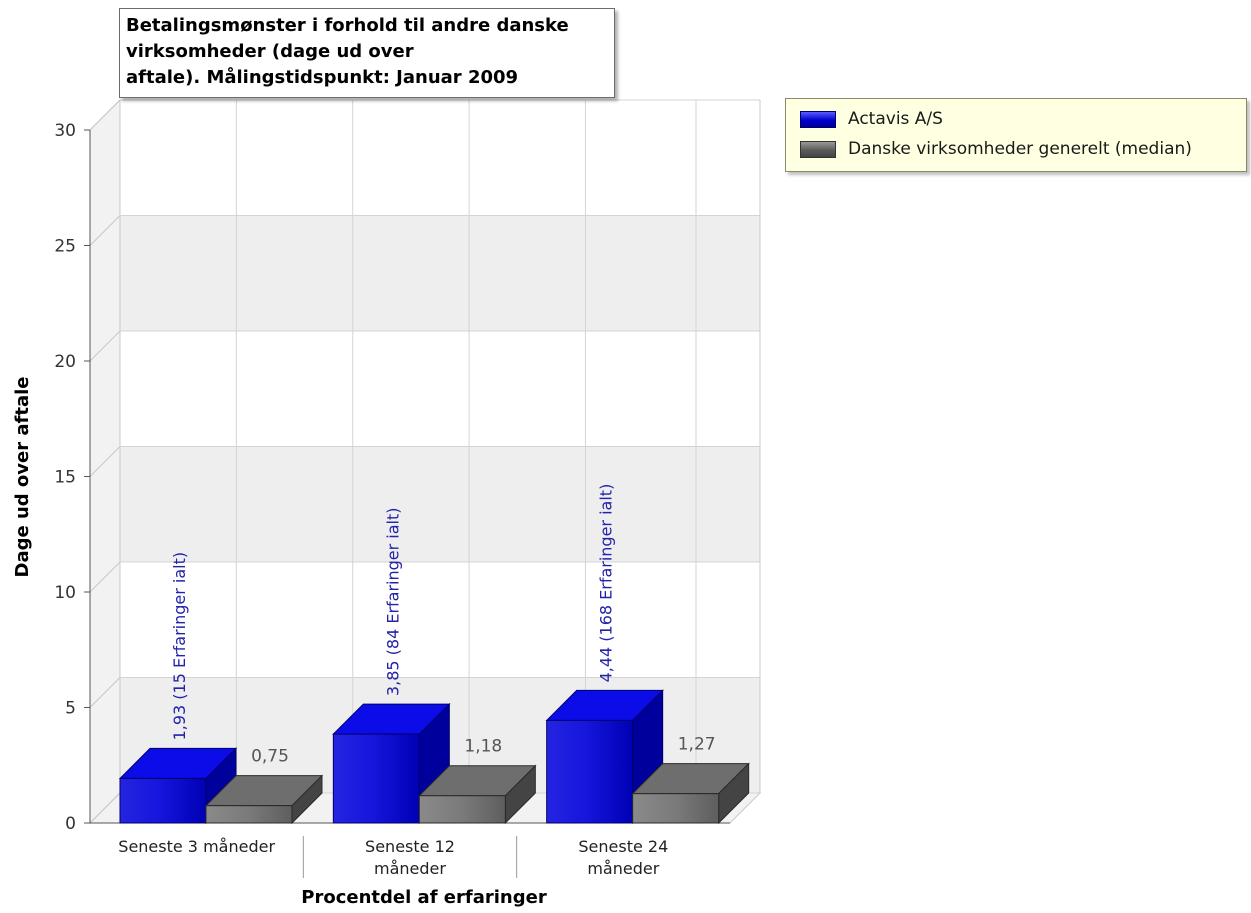 Image resolution: width=1251 pixels, height=913 pixels. What do you see at coordinates (270, 51) in the screenshot?
I see `chart-title-line: virksomheder (dage ud over` at bounding box center [270, 51].